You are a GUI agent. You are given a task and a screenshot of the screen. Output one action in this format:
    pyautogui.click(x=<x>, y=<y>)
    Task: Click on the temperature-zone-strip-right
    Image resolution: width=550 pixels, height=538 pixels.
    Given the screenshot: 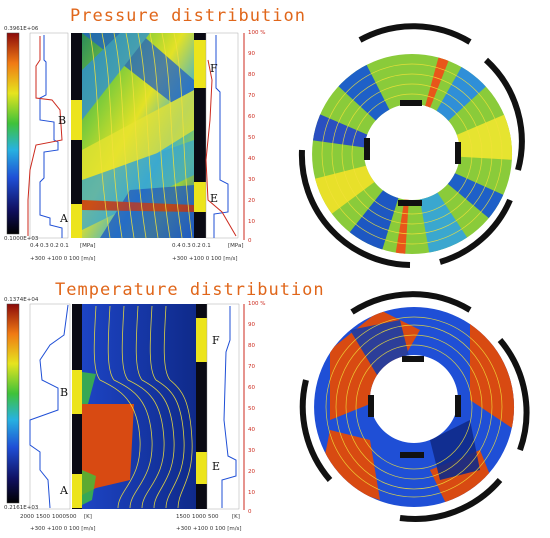 What is the action you would take?
    pyautogui.click(x=201, y=406)
    